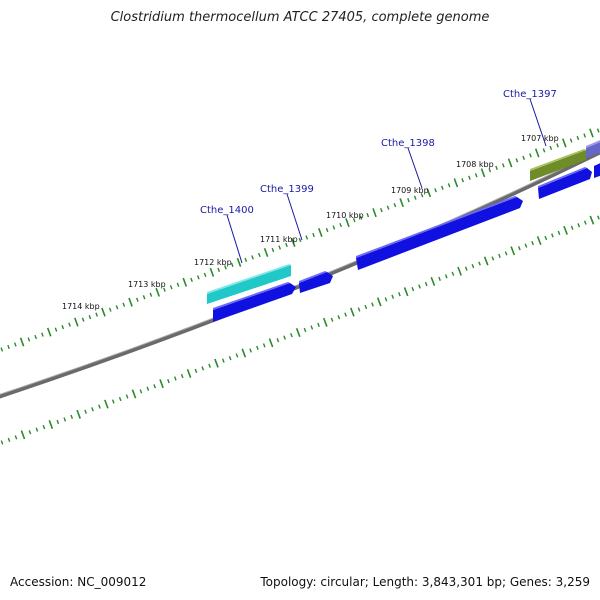 The height and width of the screenshot is (600, 600). What do you see at coordinates (227, 210) in the screenshot?
I see `gene-label-cthe-1400: Cthe_1400` at bounding box center [227, 210].